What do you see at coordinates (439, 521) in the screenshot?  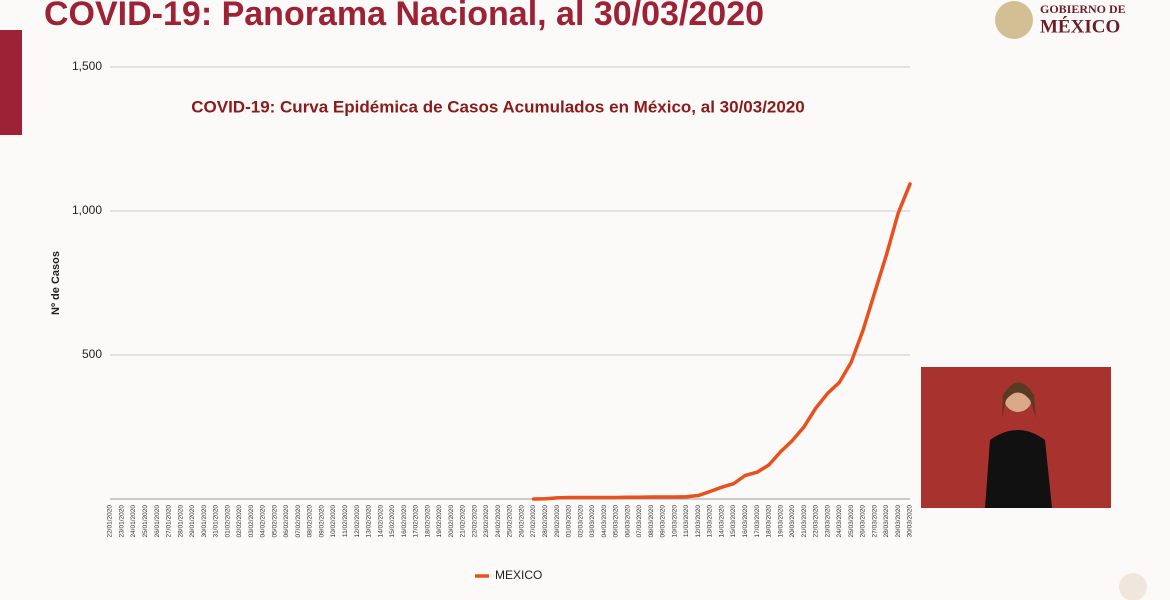 I see `x-tick-label: 19/02/2020` at bounding box center [439, 521].